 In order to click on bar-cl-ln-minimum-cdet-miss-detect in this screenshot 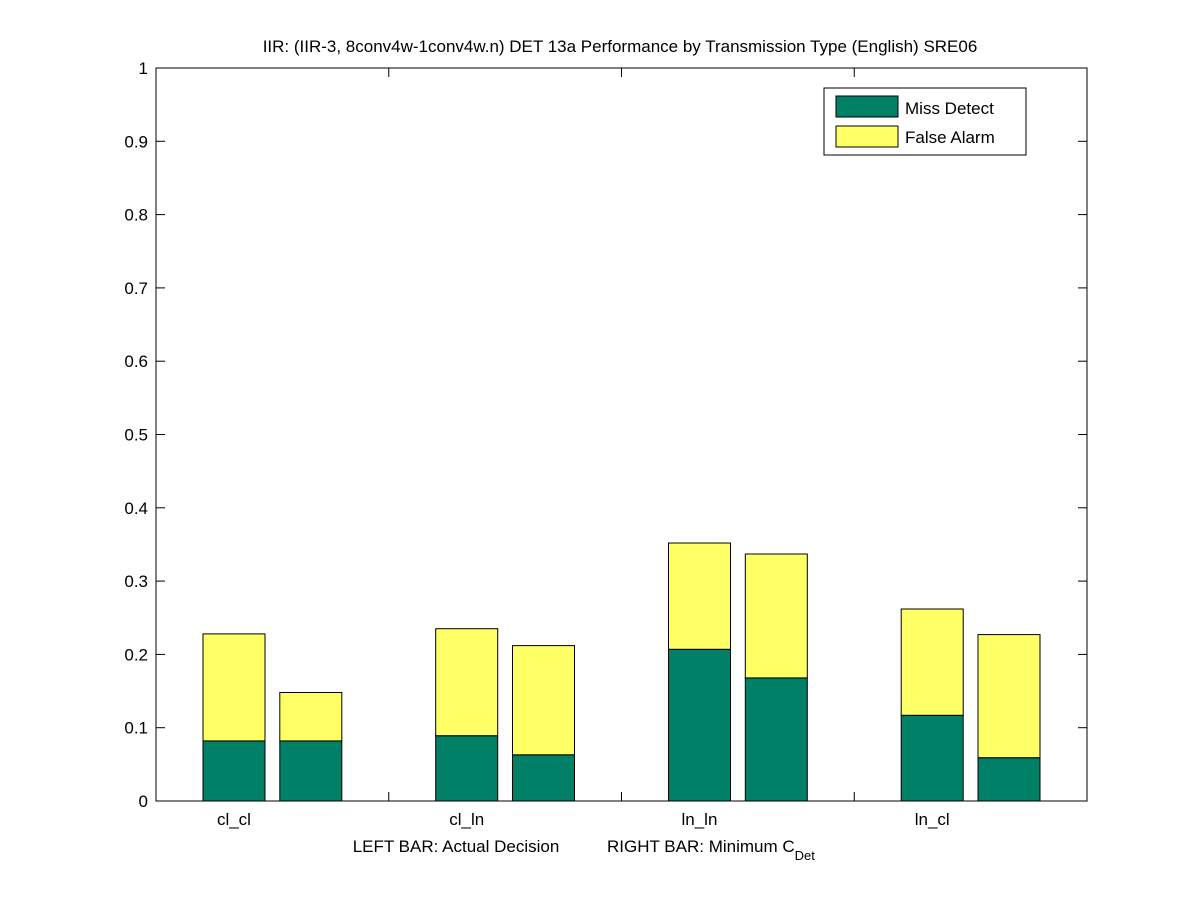, I will do `click(543, 778)`.